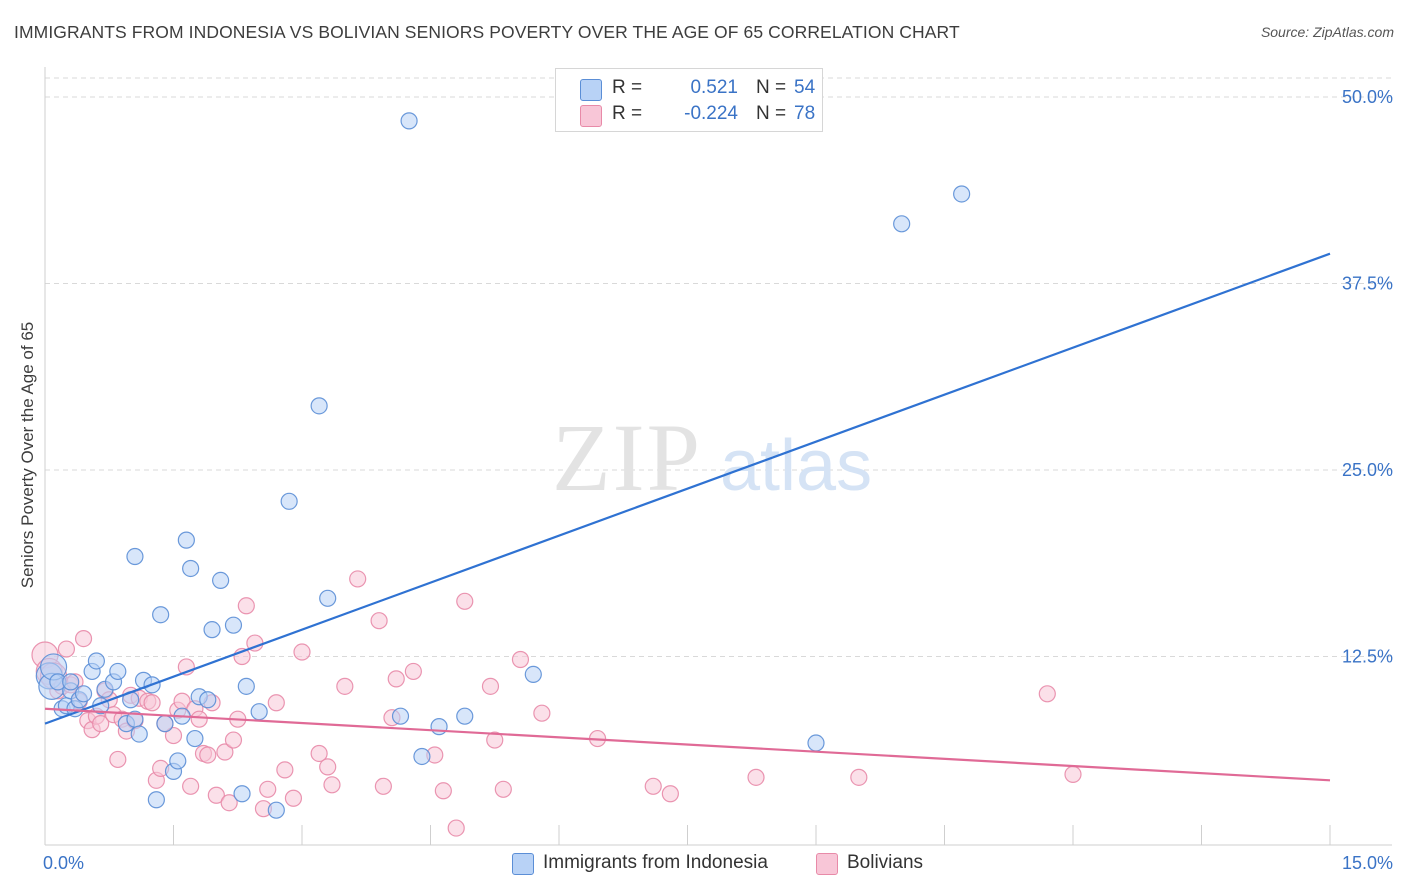 This screenshot has width=1406, height=892. I want to click on bottom-legend-label-indonesia: Immigrants from Indonesia, so click(655, 862).